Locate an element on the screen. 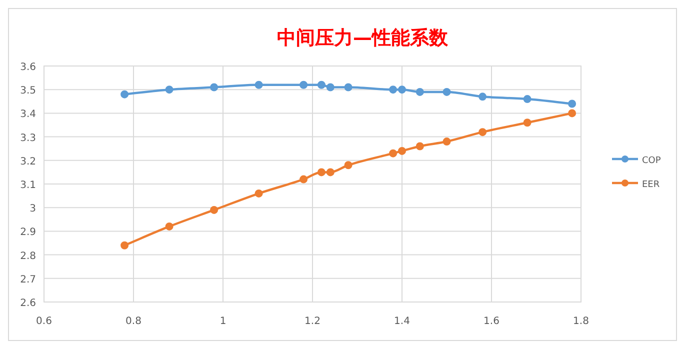 This screenshot has width=685, height=349. x-tick-label: 1.4 is located at coordinates (402, 321).